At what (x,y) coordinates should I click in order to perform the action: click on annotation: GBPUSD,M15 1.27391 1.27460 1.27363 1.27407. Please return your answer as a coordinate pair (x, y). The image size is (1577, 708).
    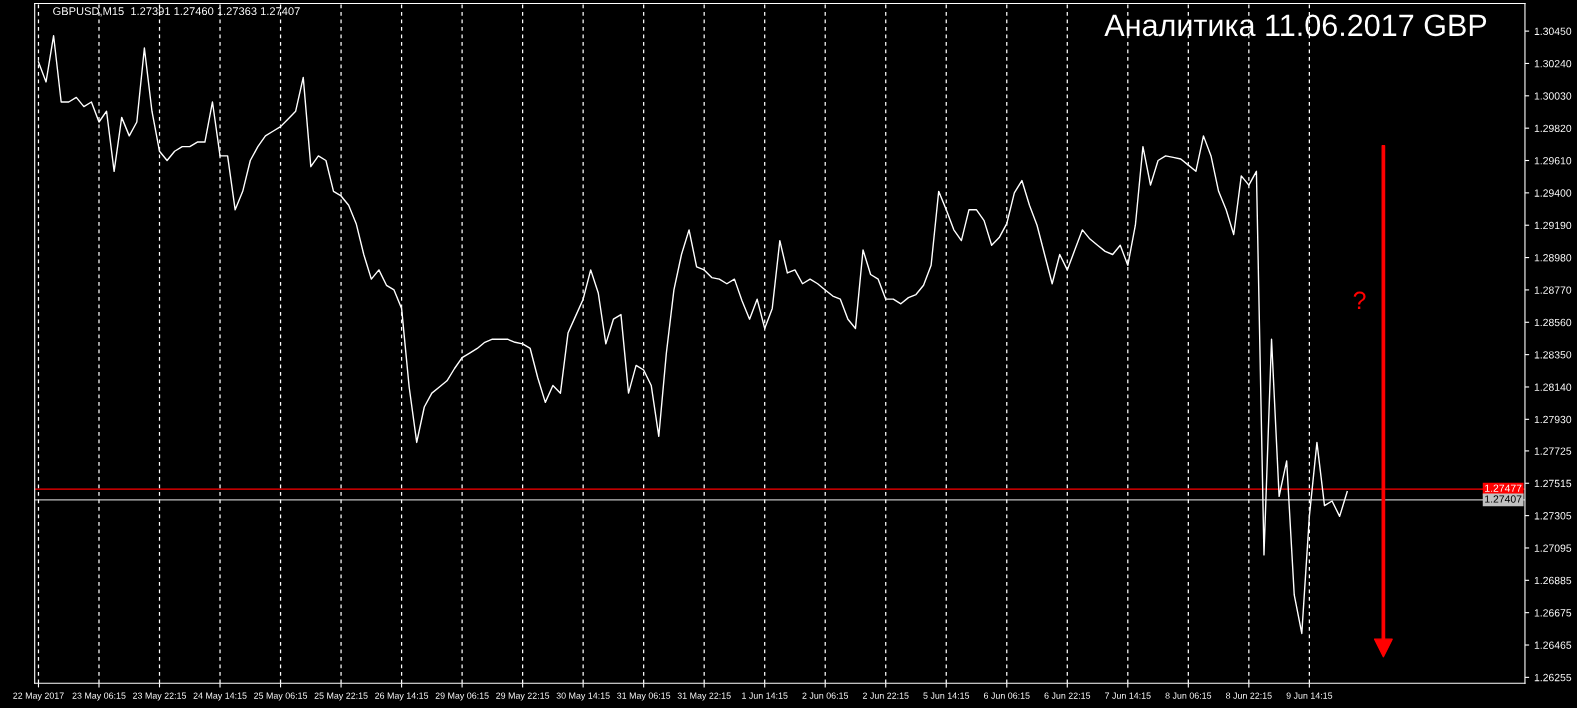
    Looking at the image, I should click on (176, 12).